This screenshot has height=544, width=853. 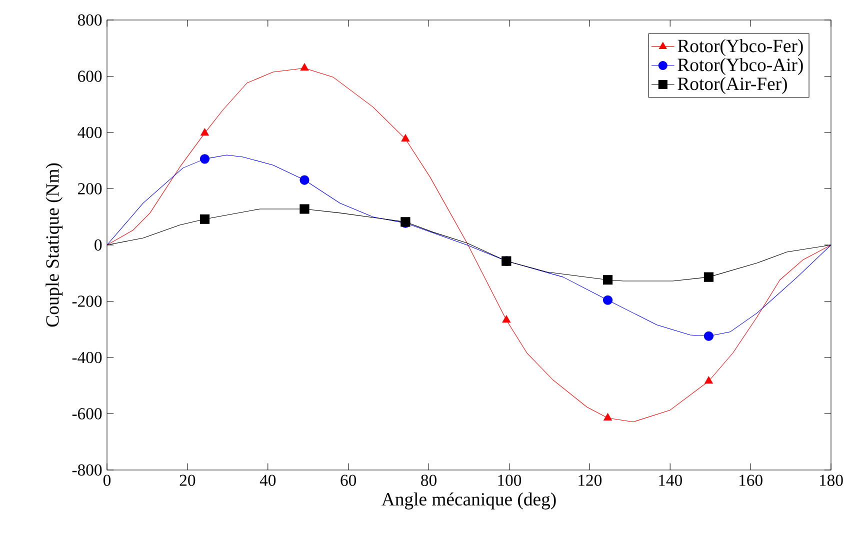 I want to click on x-tick-label: 140, so click(x=670, y=480).